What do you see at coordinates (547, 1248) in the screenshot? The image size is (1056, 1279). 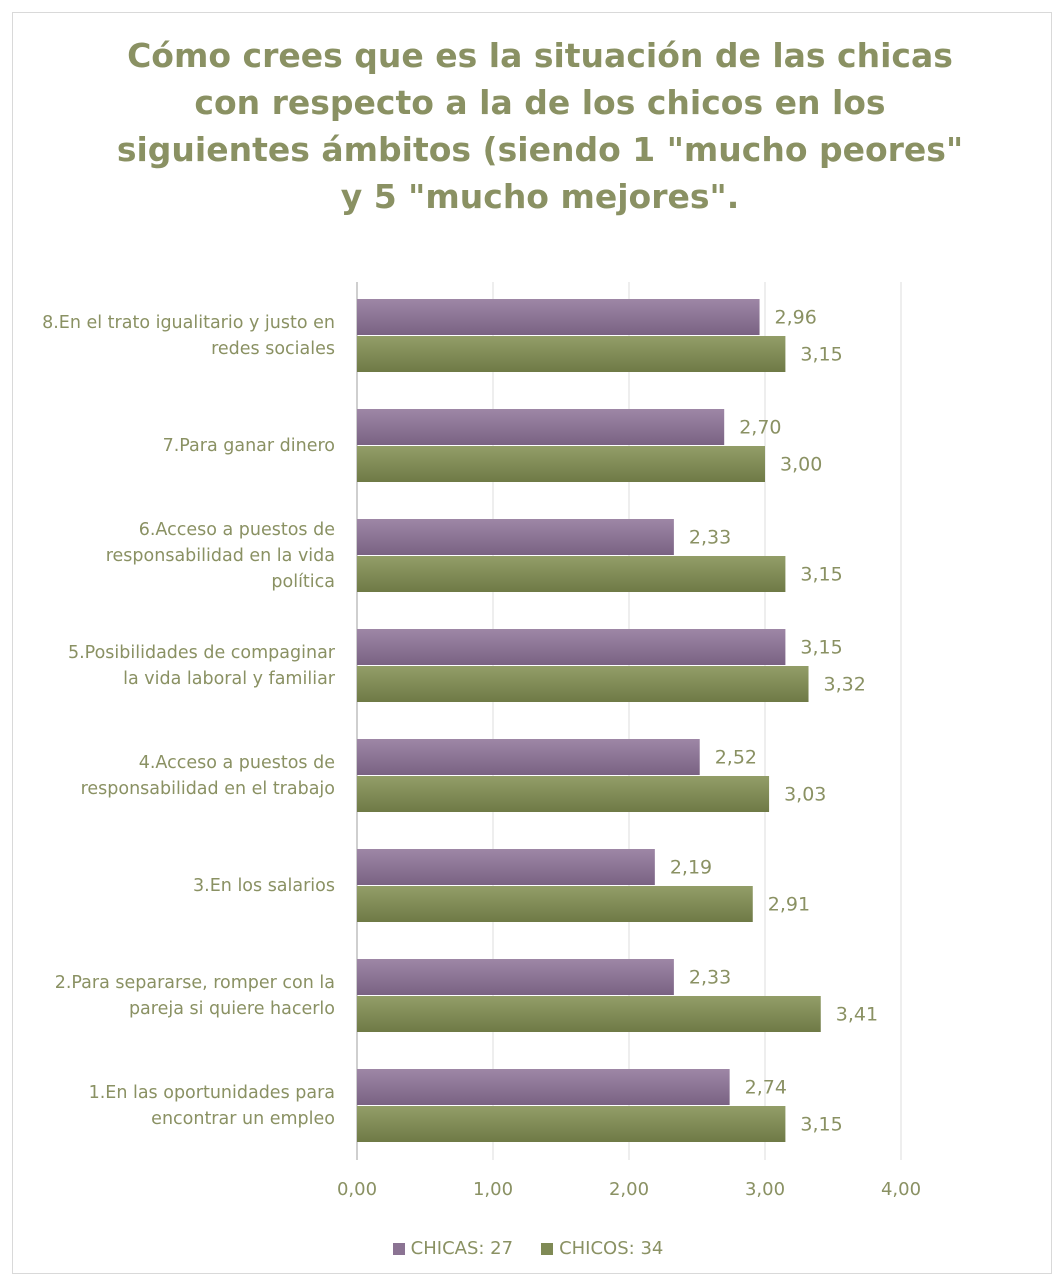 I see `legend-swatch-chicos` at bounding box center [547, 1248].